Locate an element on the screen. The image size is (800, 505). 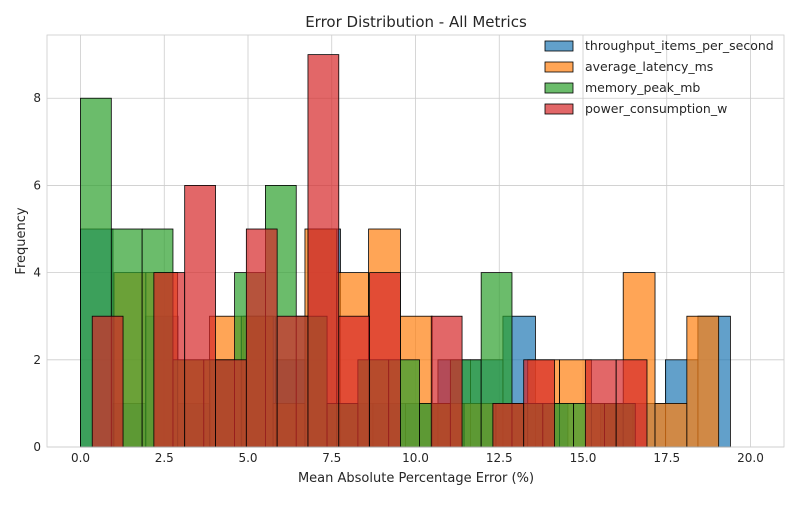
y-tick-label: 0 is located at coordinates (37, 447).